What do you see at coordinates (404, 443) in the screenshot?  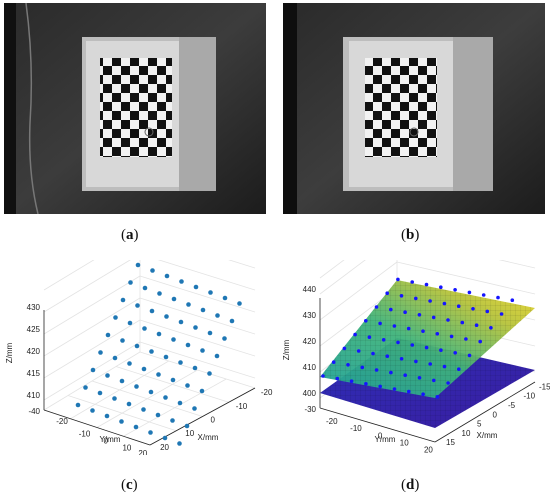 I see `x-tick-label: 10` at bounding box center [404, 443].